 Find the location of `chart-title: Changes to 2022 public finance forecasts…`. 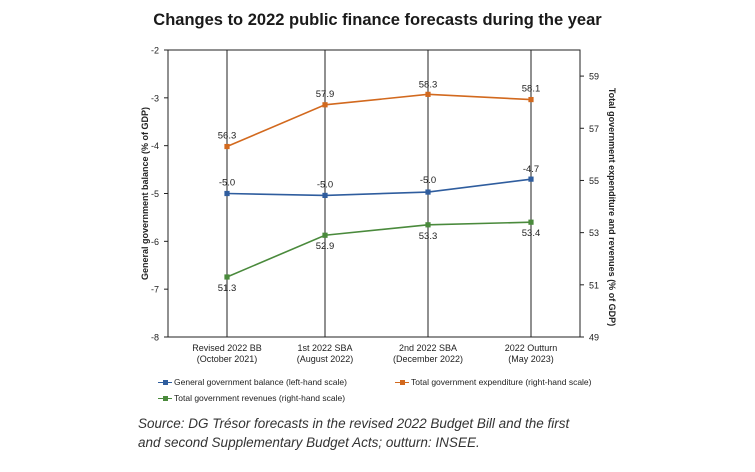

chart-title: Changes to 2022 public finance forecasts… is located at coordinates (377, 20).